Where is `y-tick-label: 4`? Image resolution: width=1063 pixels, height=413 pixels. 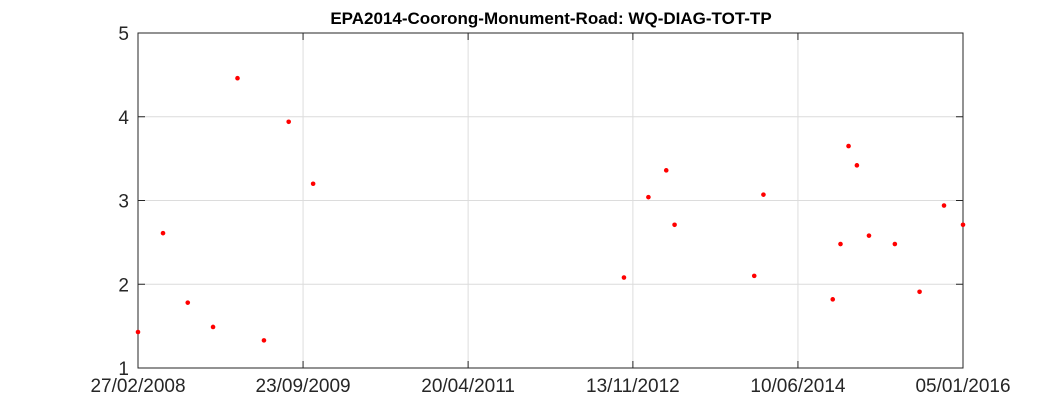 y-tick-label: 4 is located at coordinates (123, 118).